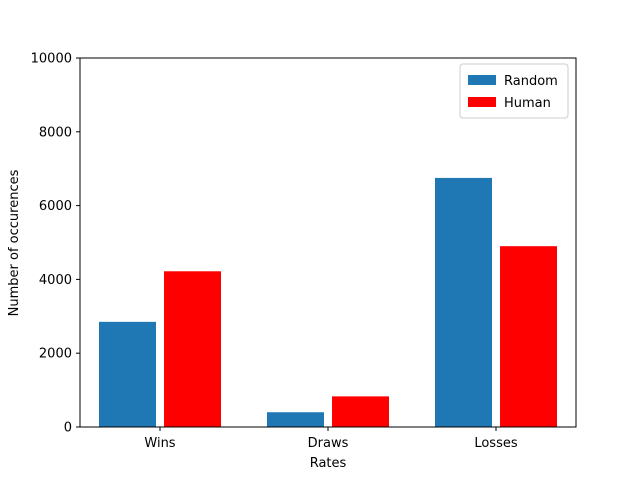 Image resolution: width=640 pixels, height=485 pixels. I want to click on bar-random-losses, so click(463, 302).